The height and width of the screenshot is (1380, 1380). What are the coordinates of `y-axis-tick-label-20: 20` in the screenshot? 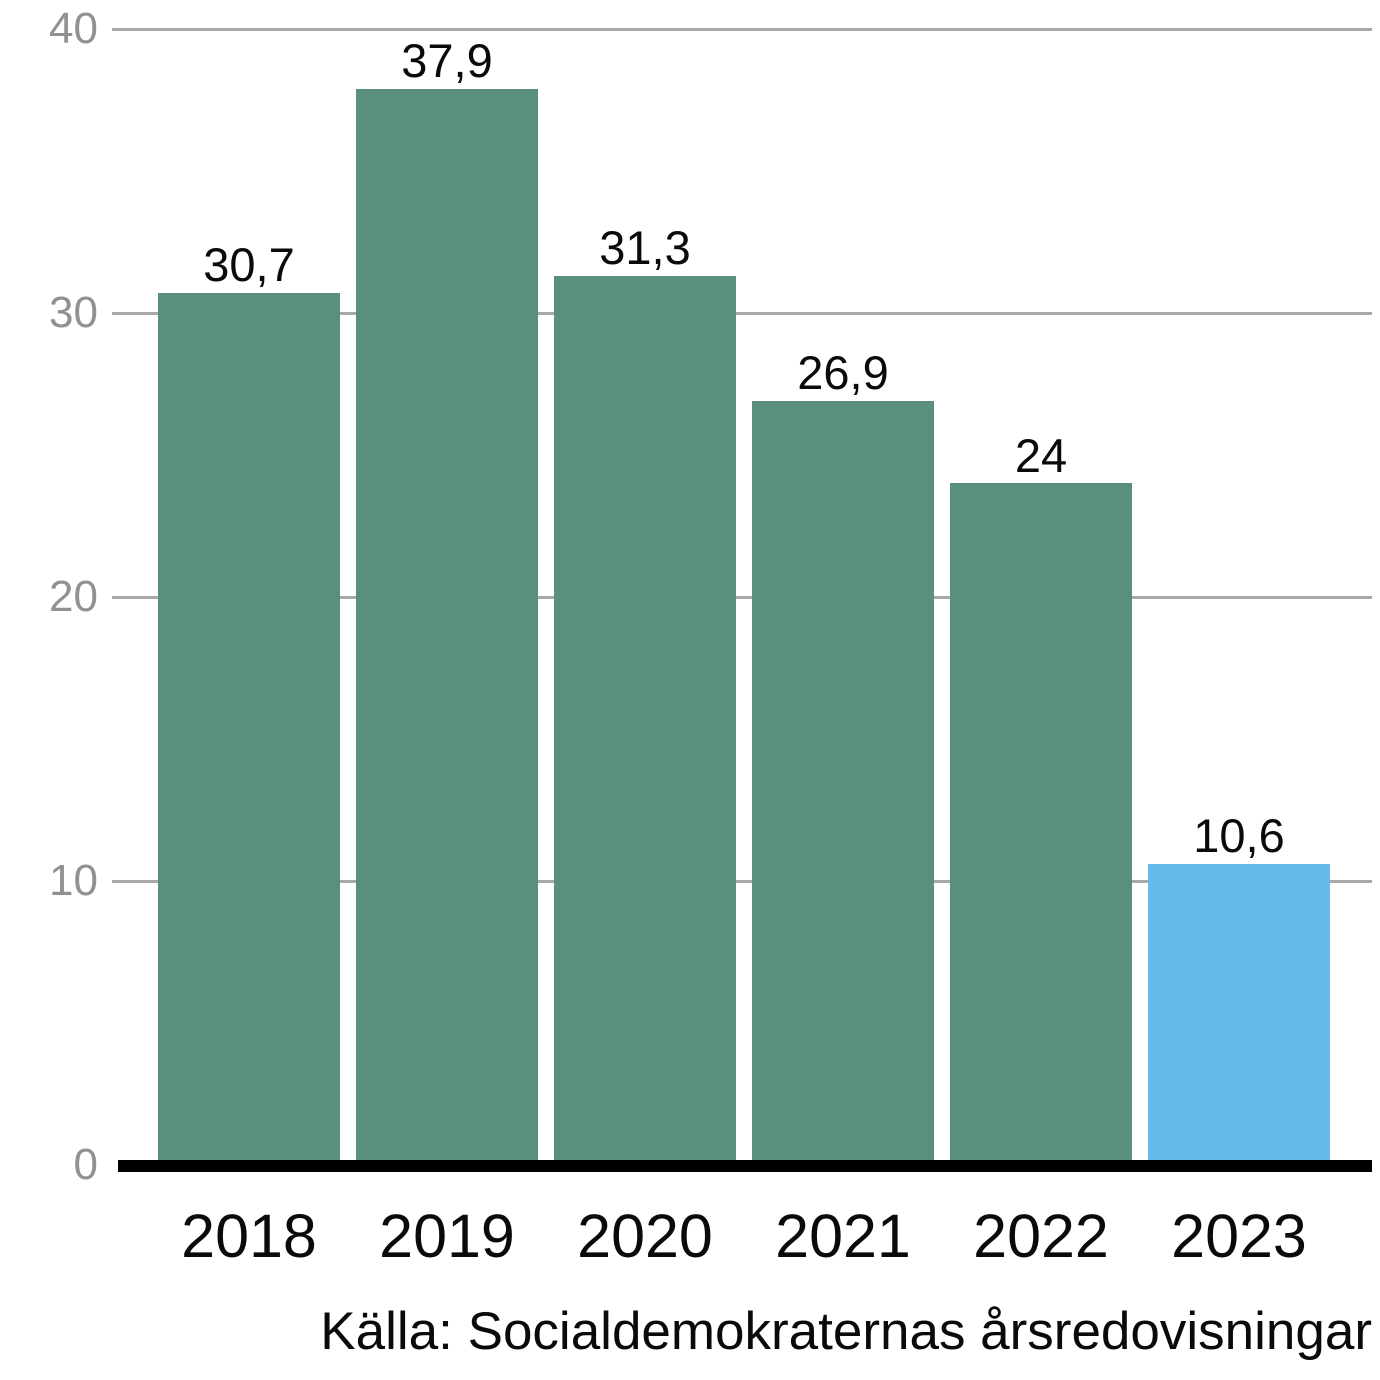 It's located at (73, 596).